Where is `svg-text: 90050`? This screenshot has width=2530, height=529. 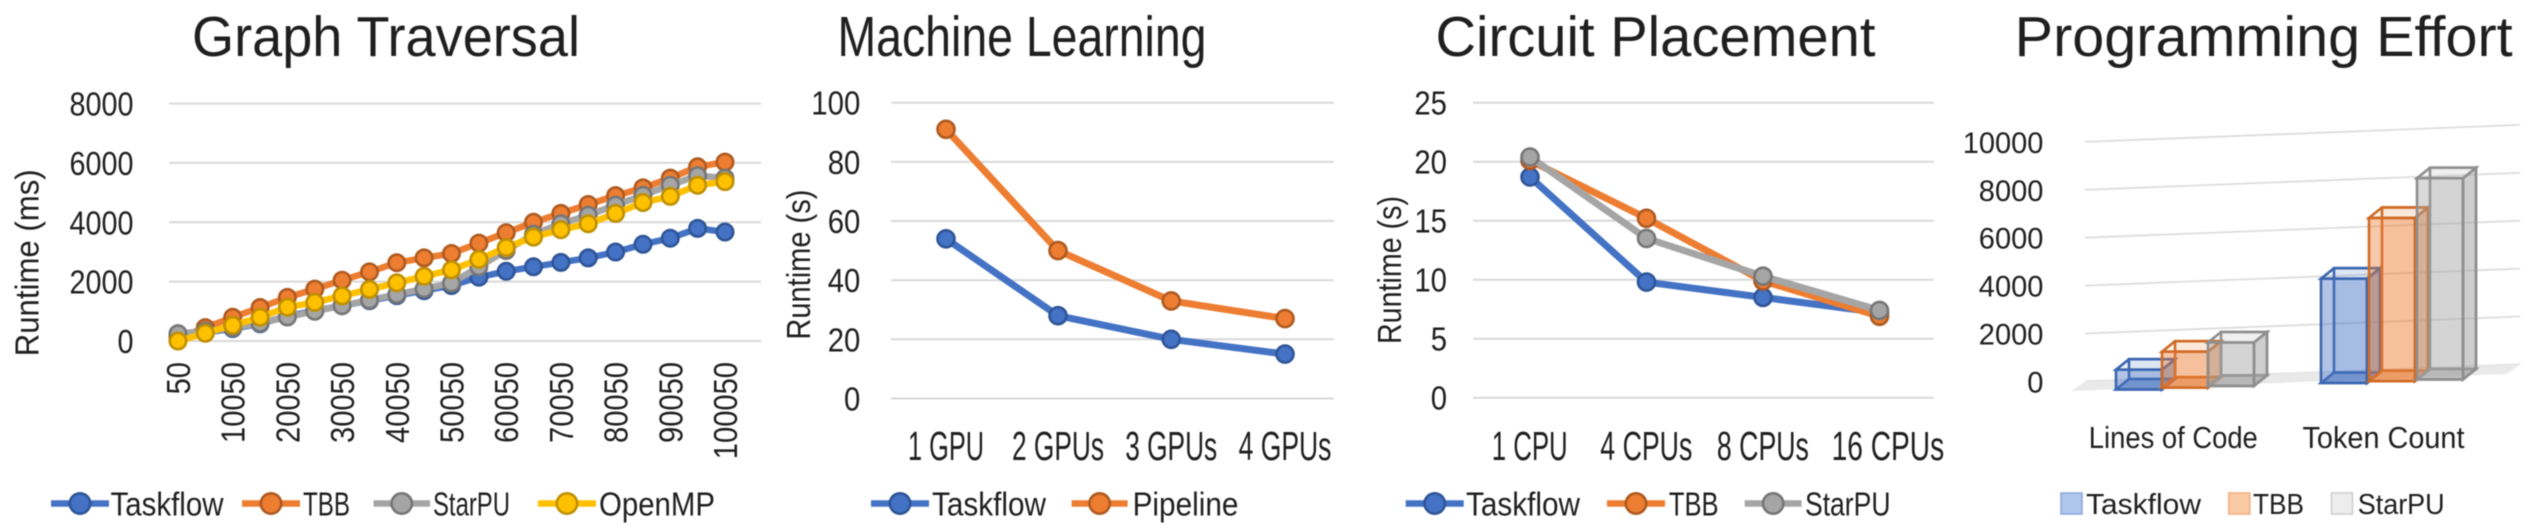 svg-text: 90050 is located at coordinates (670, 402).